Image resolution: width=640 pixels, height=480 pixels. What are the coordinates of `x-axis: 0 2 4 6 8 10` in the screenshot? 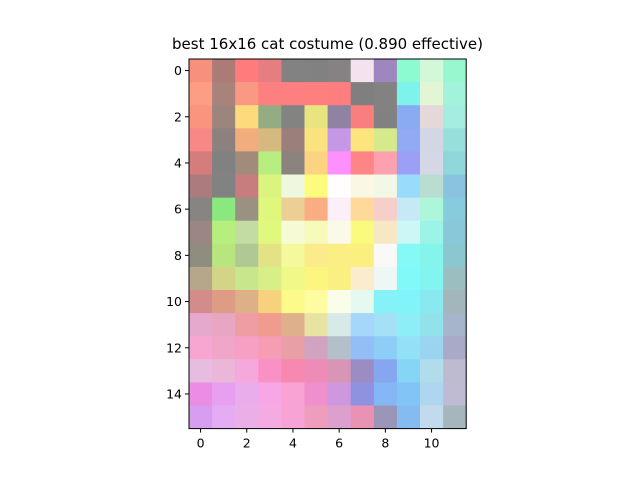 It's located at (318, 439).